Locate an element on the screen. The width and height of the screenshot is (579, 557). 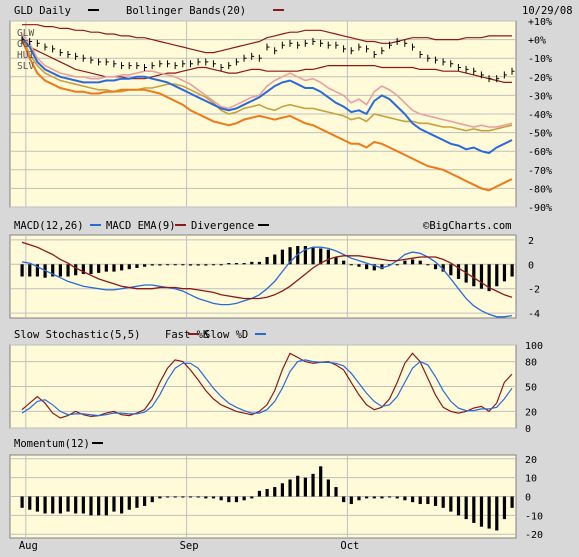
fast-k-label: Fast %K is located at coordinates (187, 335).